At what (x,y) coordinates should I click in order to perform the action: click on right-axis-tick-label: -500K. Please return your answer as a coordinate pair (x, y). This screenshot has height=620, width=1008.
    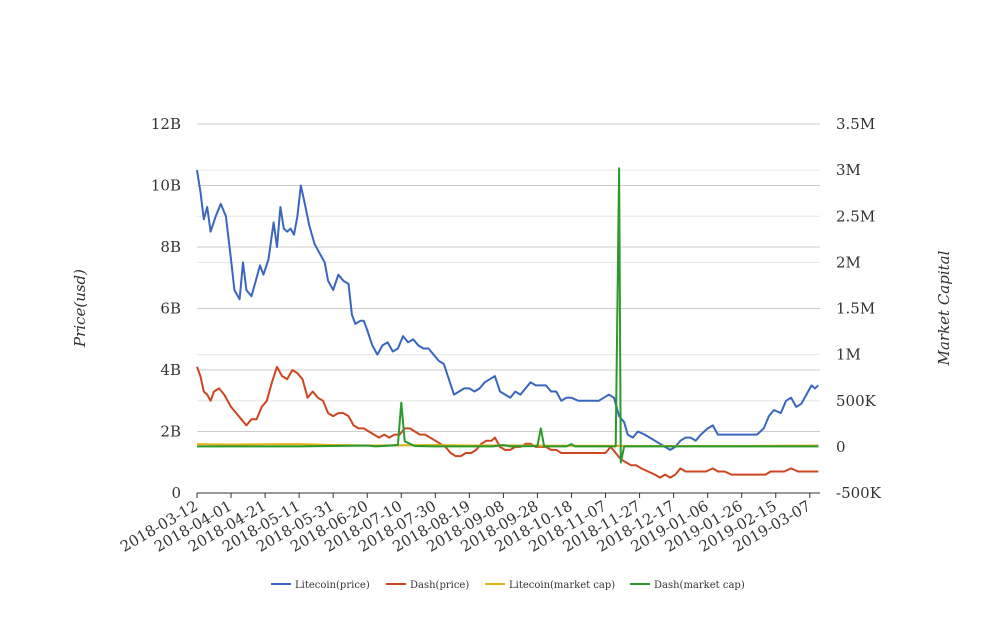
    Looking at the image, I should click on (859, 493).